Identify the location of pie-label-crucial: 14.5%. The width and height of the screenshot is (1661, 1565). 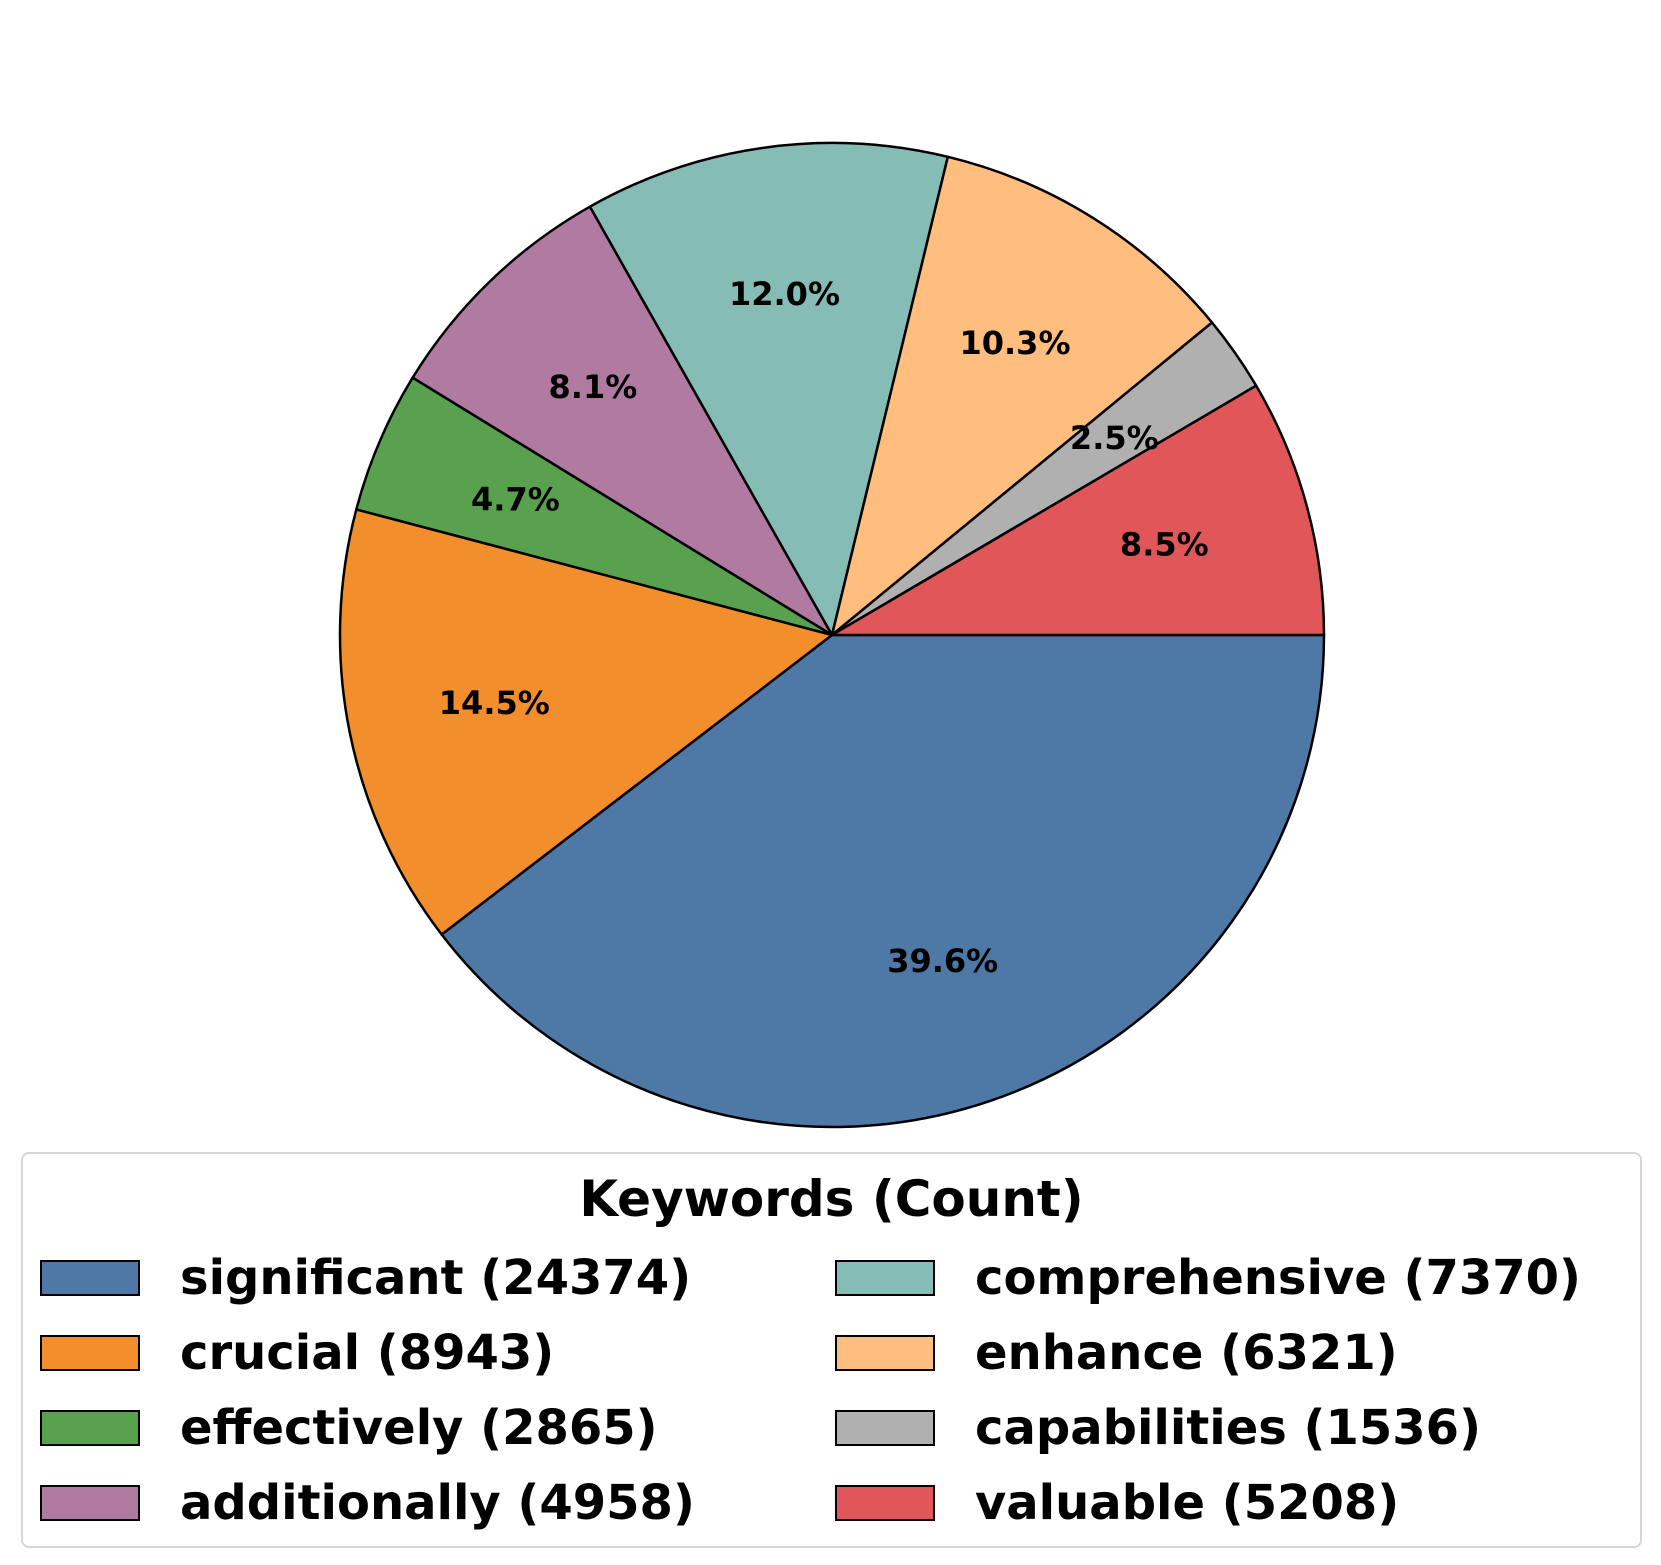
(494, 703).